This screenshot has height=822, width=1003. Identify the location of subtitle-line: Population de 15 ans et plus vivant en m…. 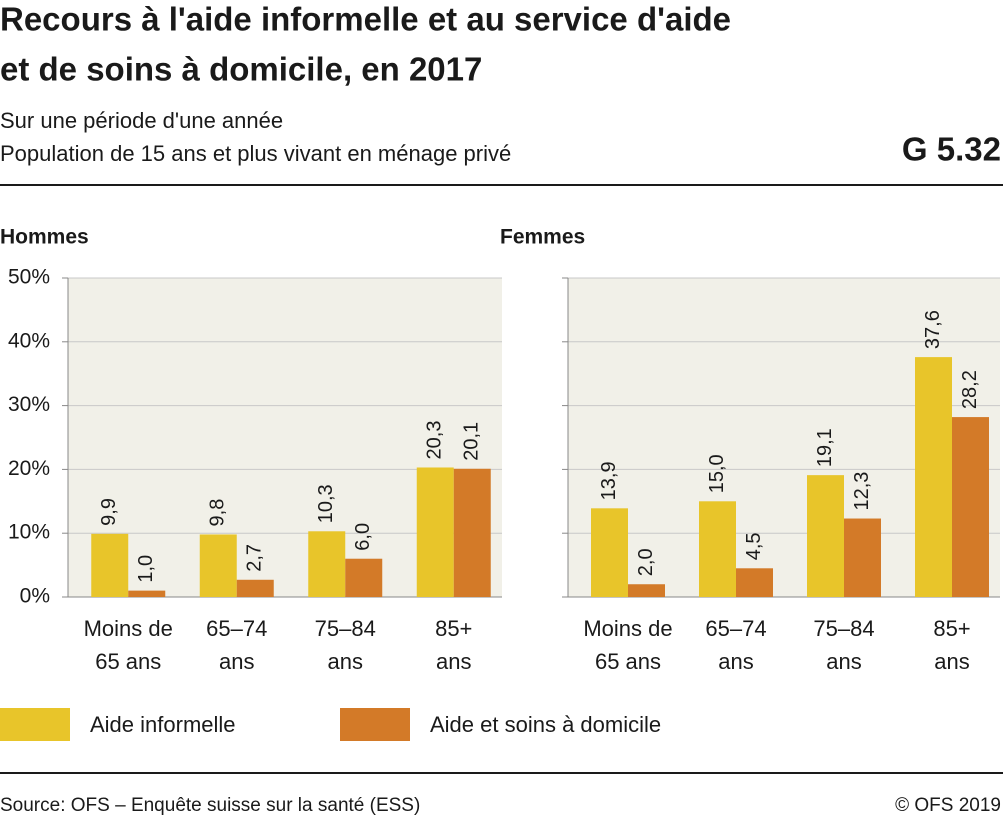
(255, 153).